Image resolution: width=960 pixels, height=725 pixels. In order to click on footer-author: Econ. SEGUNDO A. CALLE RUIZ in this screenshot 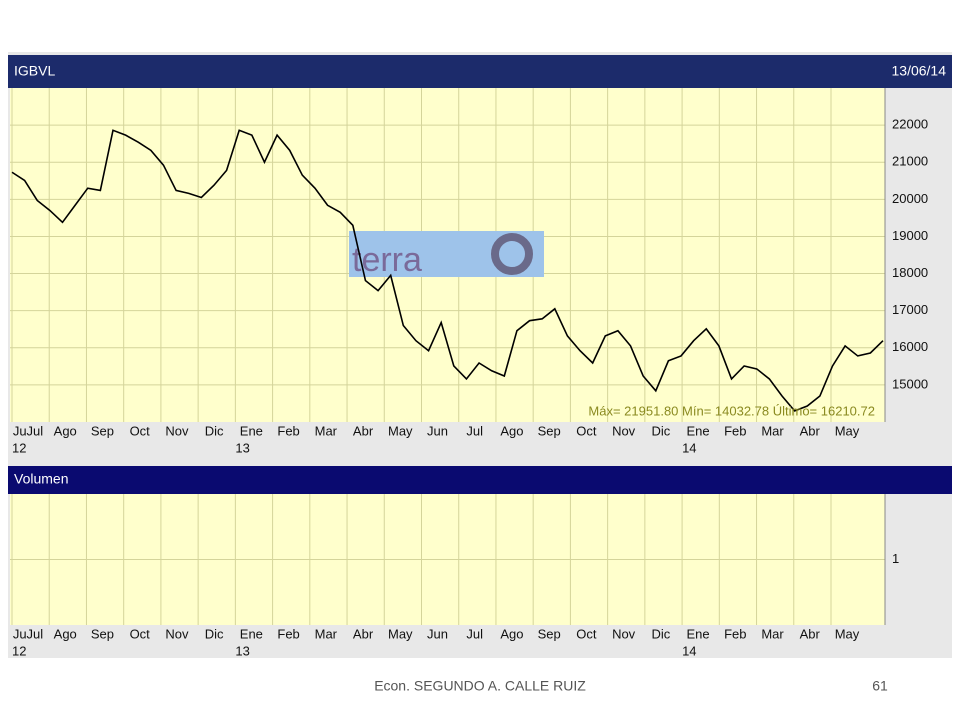, I will do `click(480, 686)`.